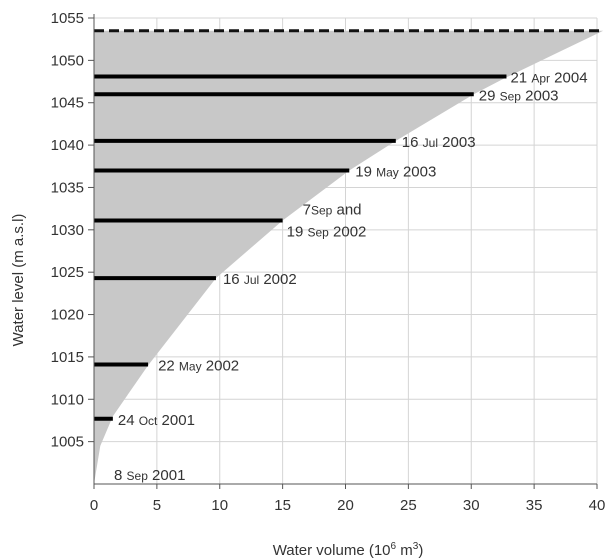 The height and width of the screenshot is (560, 608). I want to click on x-tick-labels: 0 5 10 15 20 25 30 35 40, so click(348, 505).